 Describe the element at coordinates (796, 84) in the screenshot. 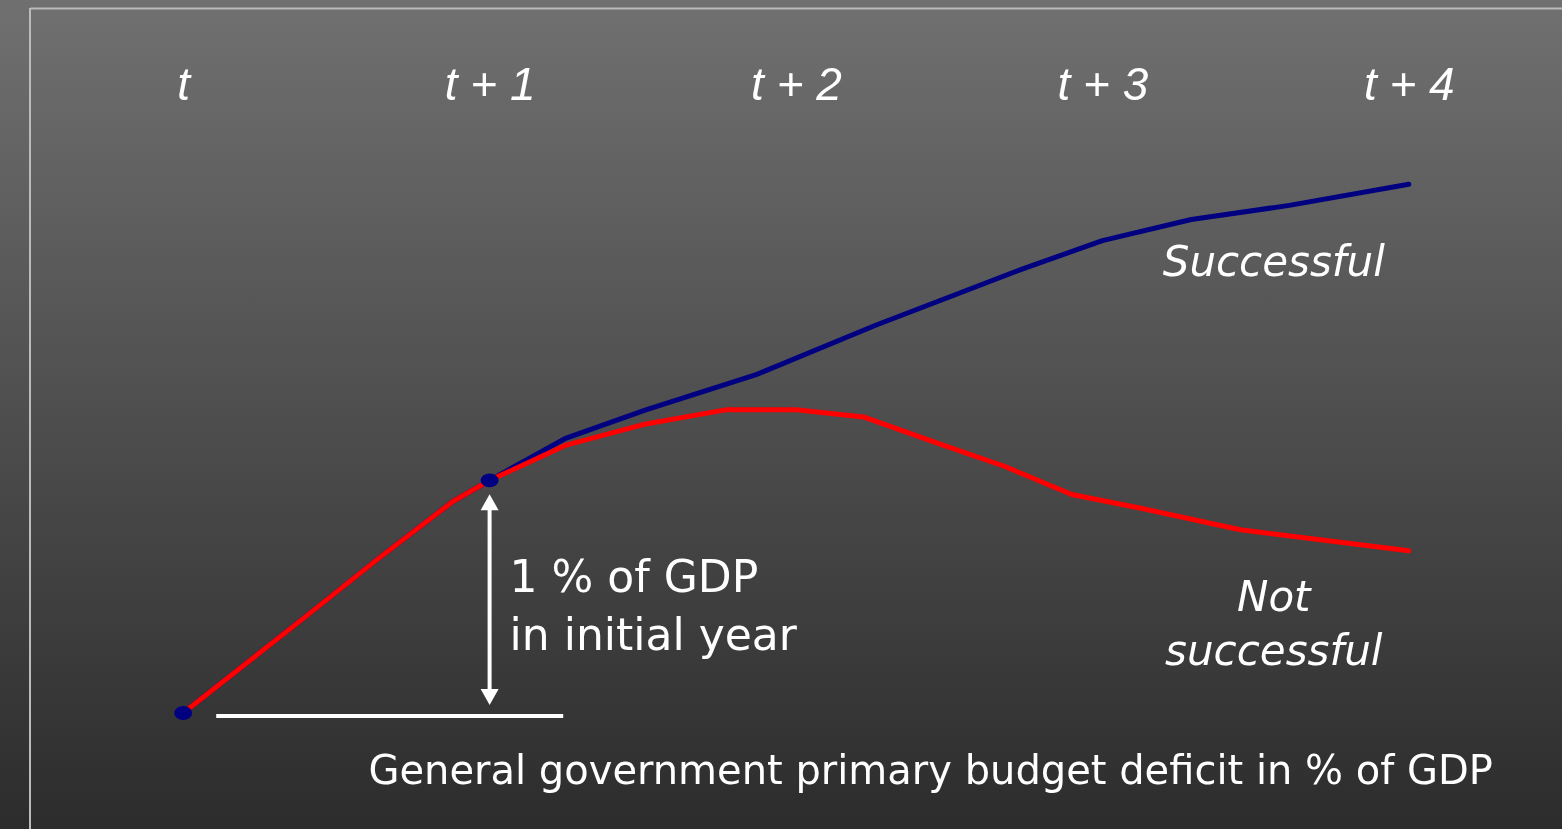

I see `x-tick-label: t + 2` at that location.